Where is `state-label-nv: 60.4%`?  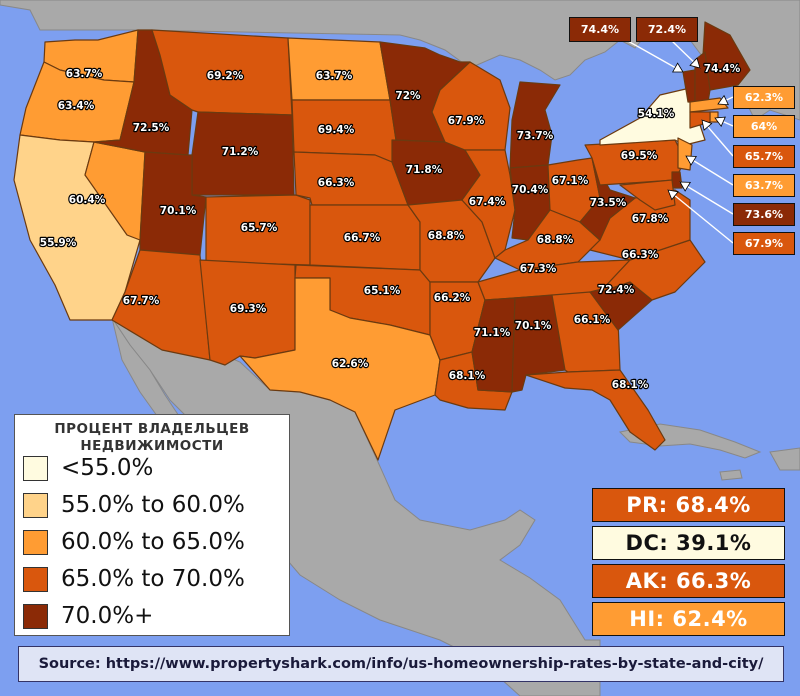
state-label-nv: 60.4% is located at coordinates (87, 200).